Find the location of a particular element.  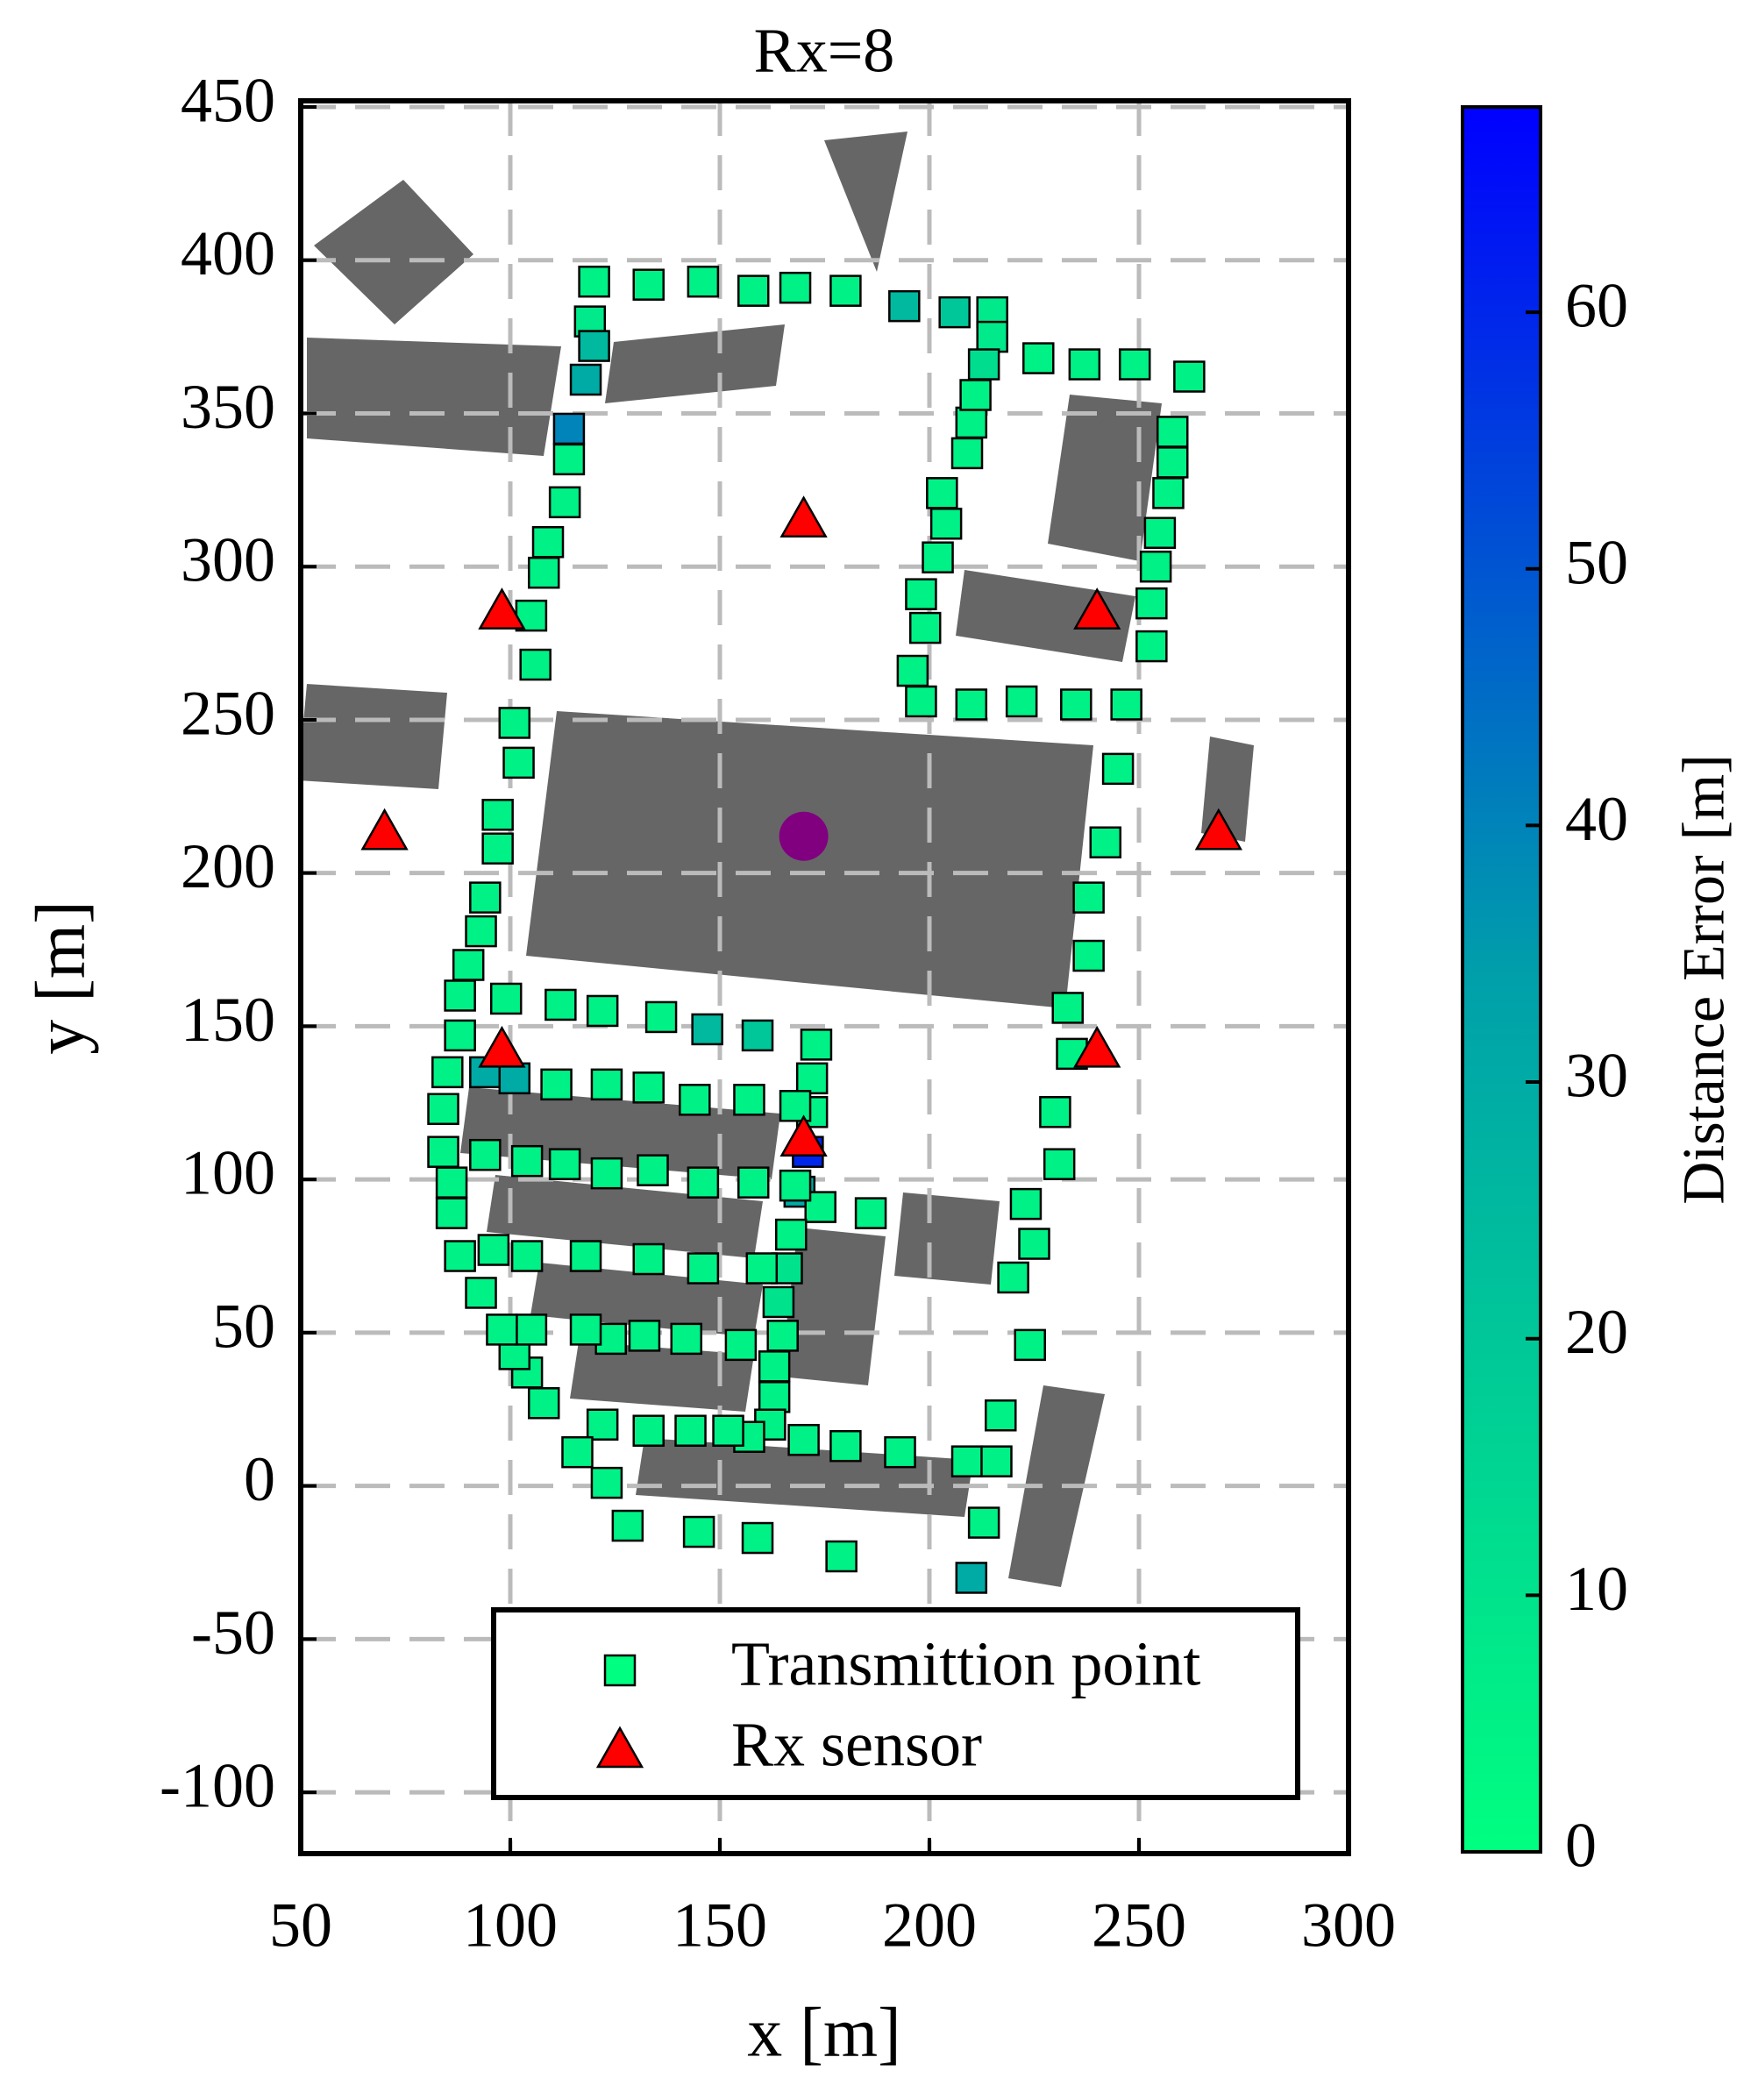

y-tick-label: 350 is located at coordinates (228, 407).